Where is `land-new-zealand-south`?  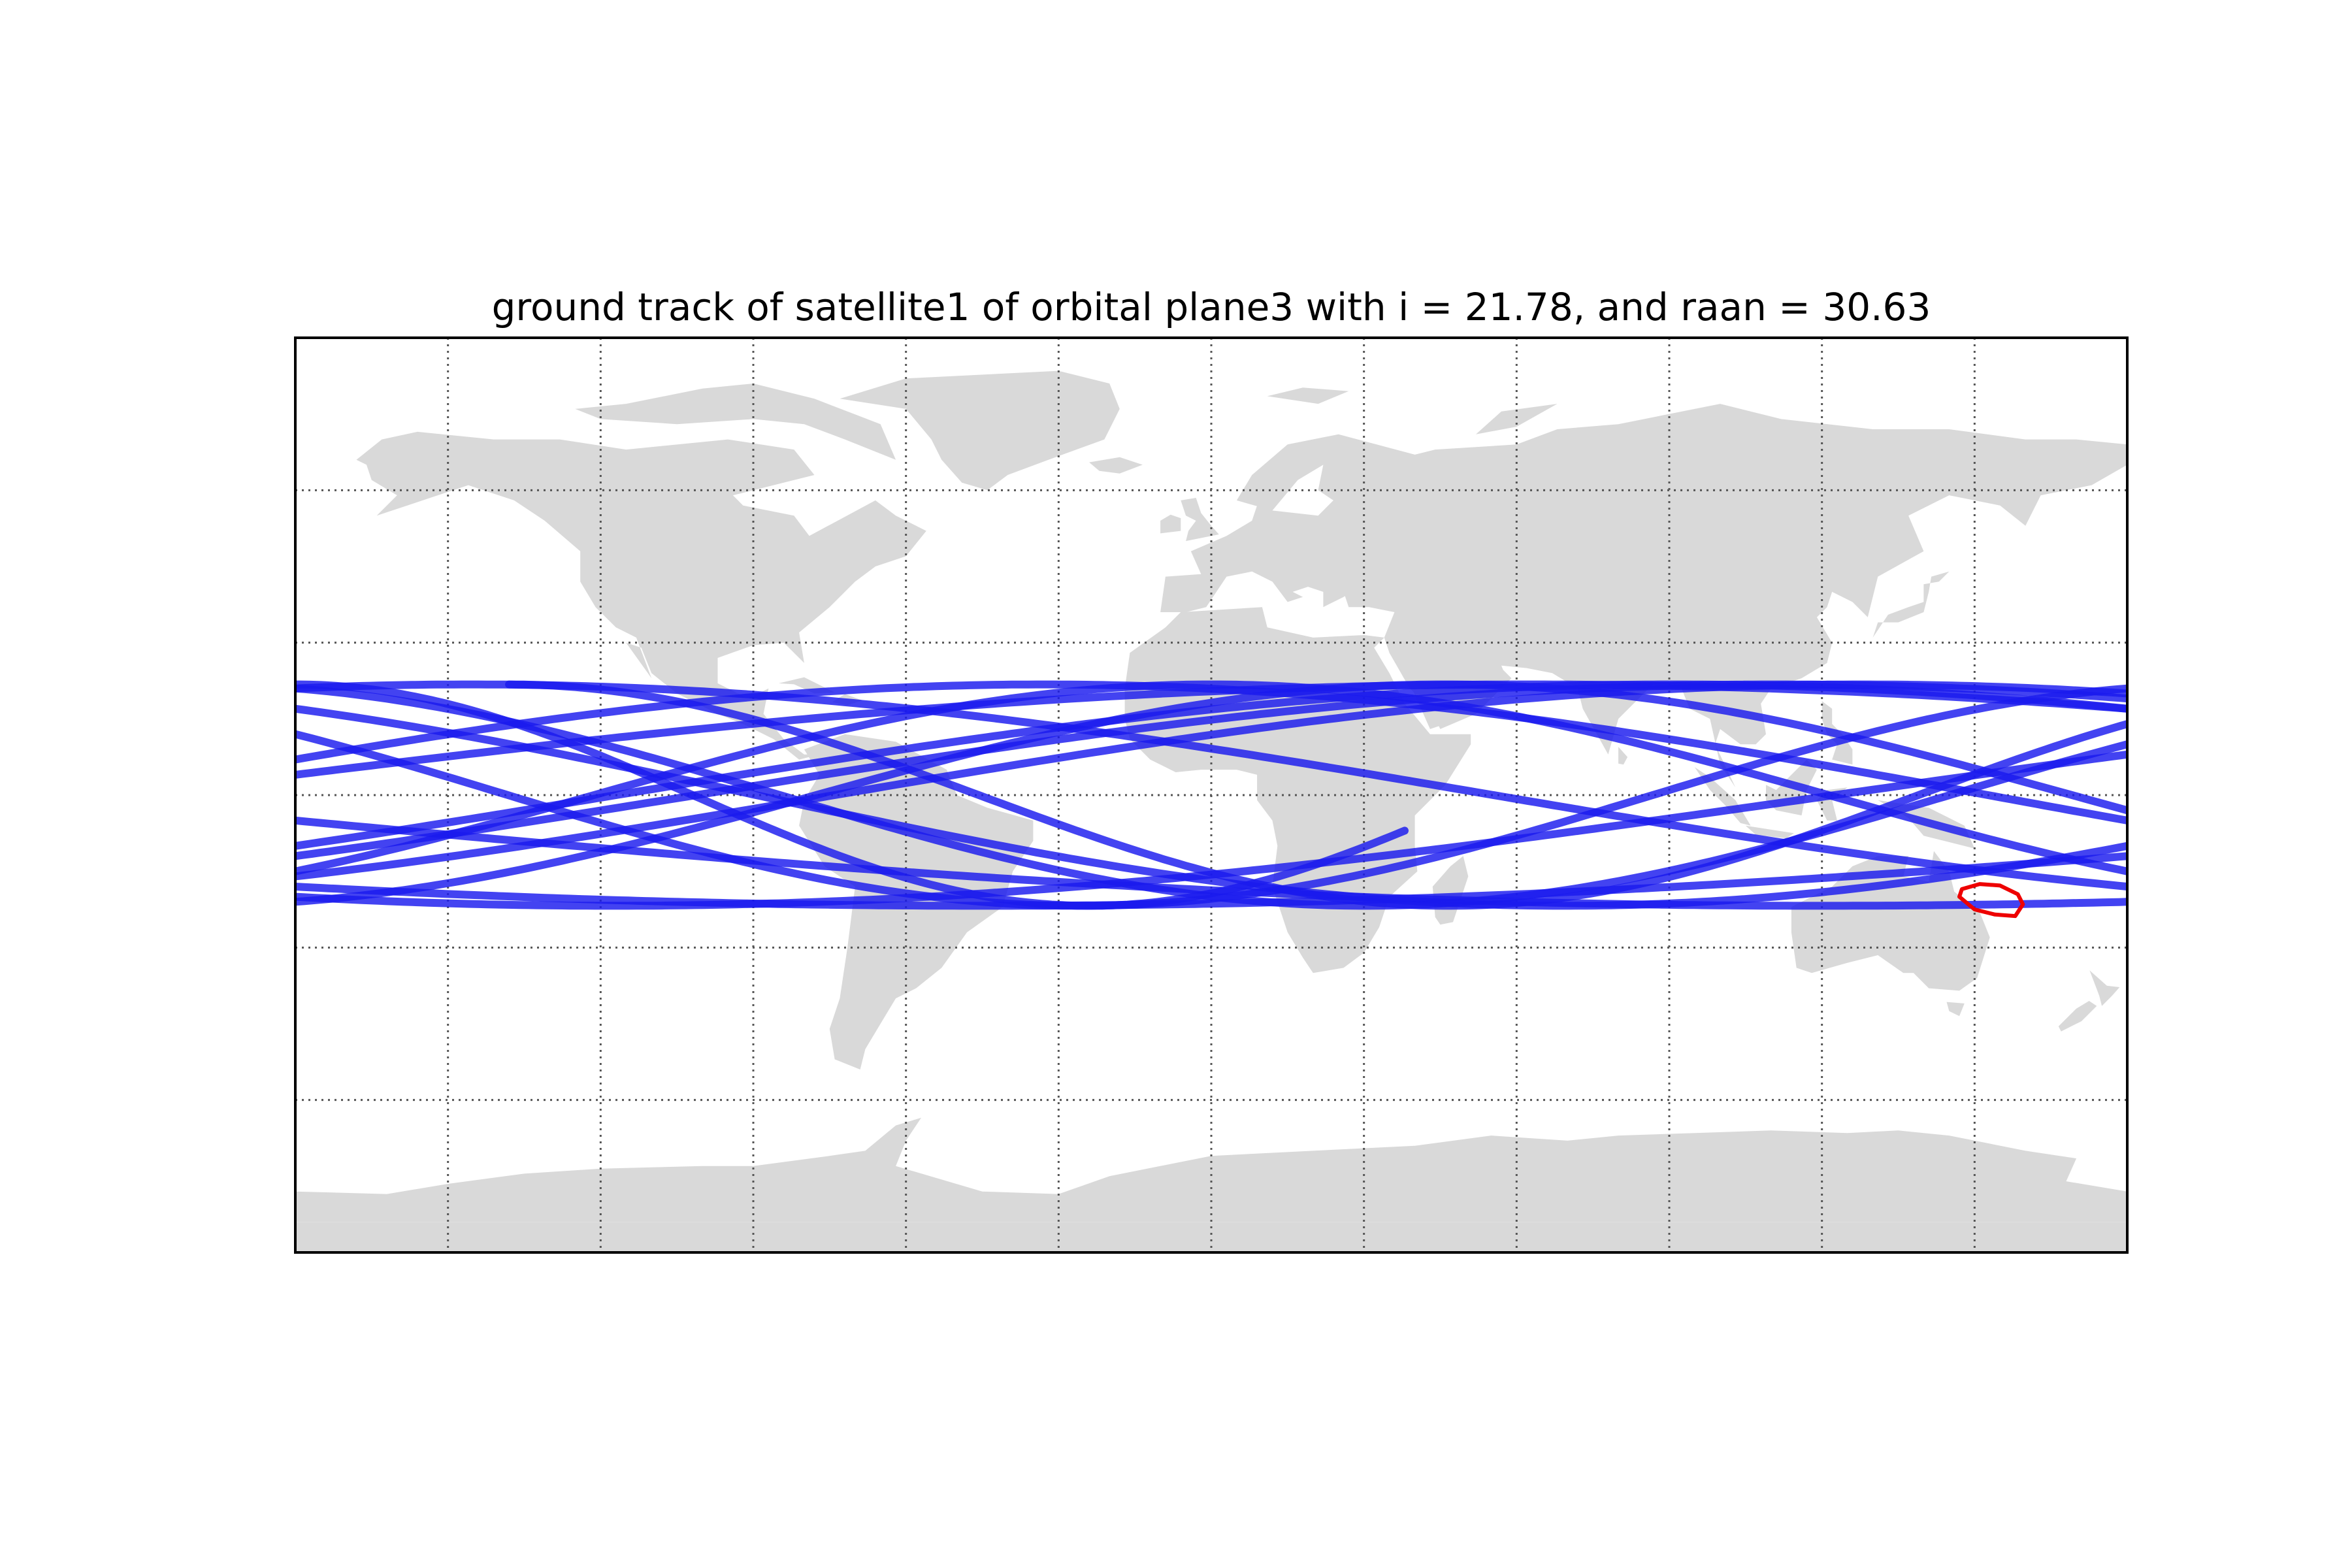
land-new-zealand-south is located at coordinates (2077, 1016).